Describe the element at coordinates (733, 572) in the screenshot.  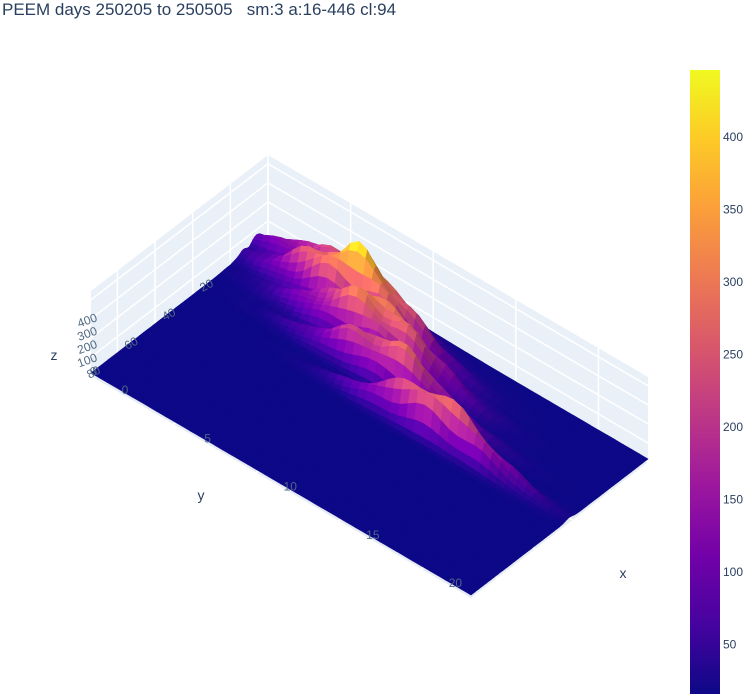
I see `colorbar-tick-label: 100` at that location.